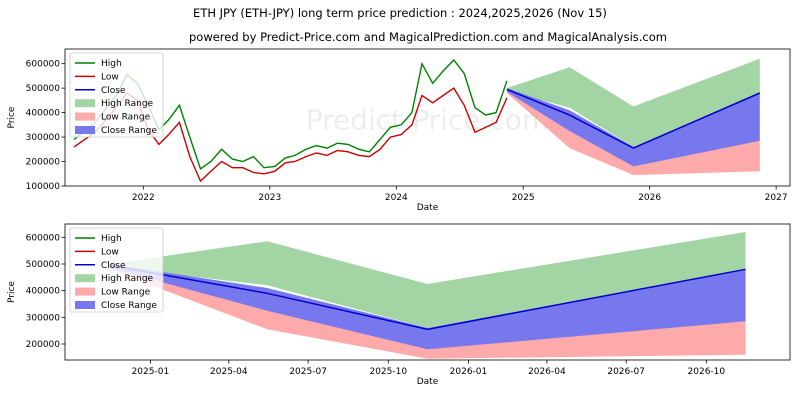  What do you see at coordinates (143, 198) in the screenshot?
I see `x-tick-label: 2022` at bounding box center [143, 198].